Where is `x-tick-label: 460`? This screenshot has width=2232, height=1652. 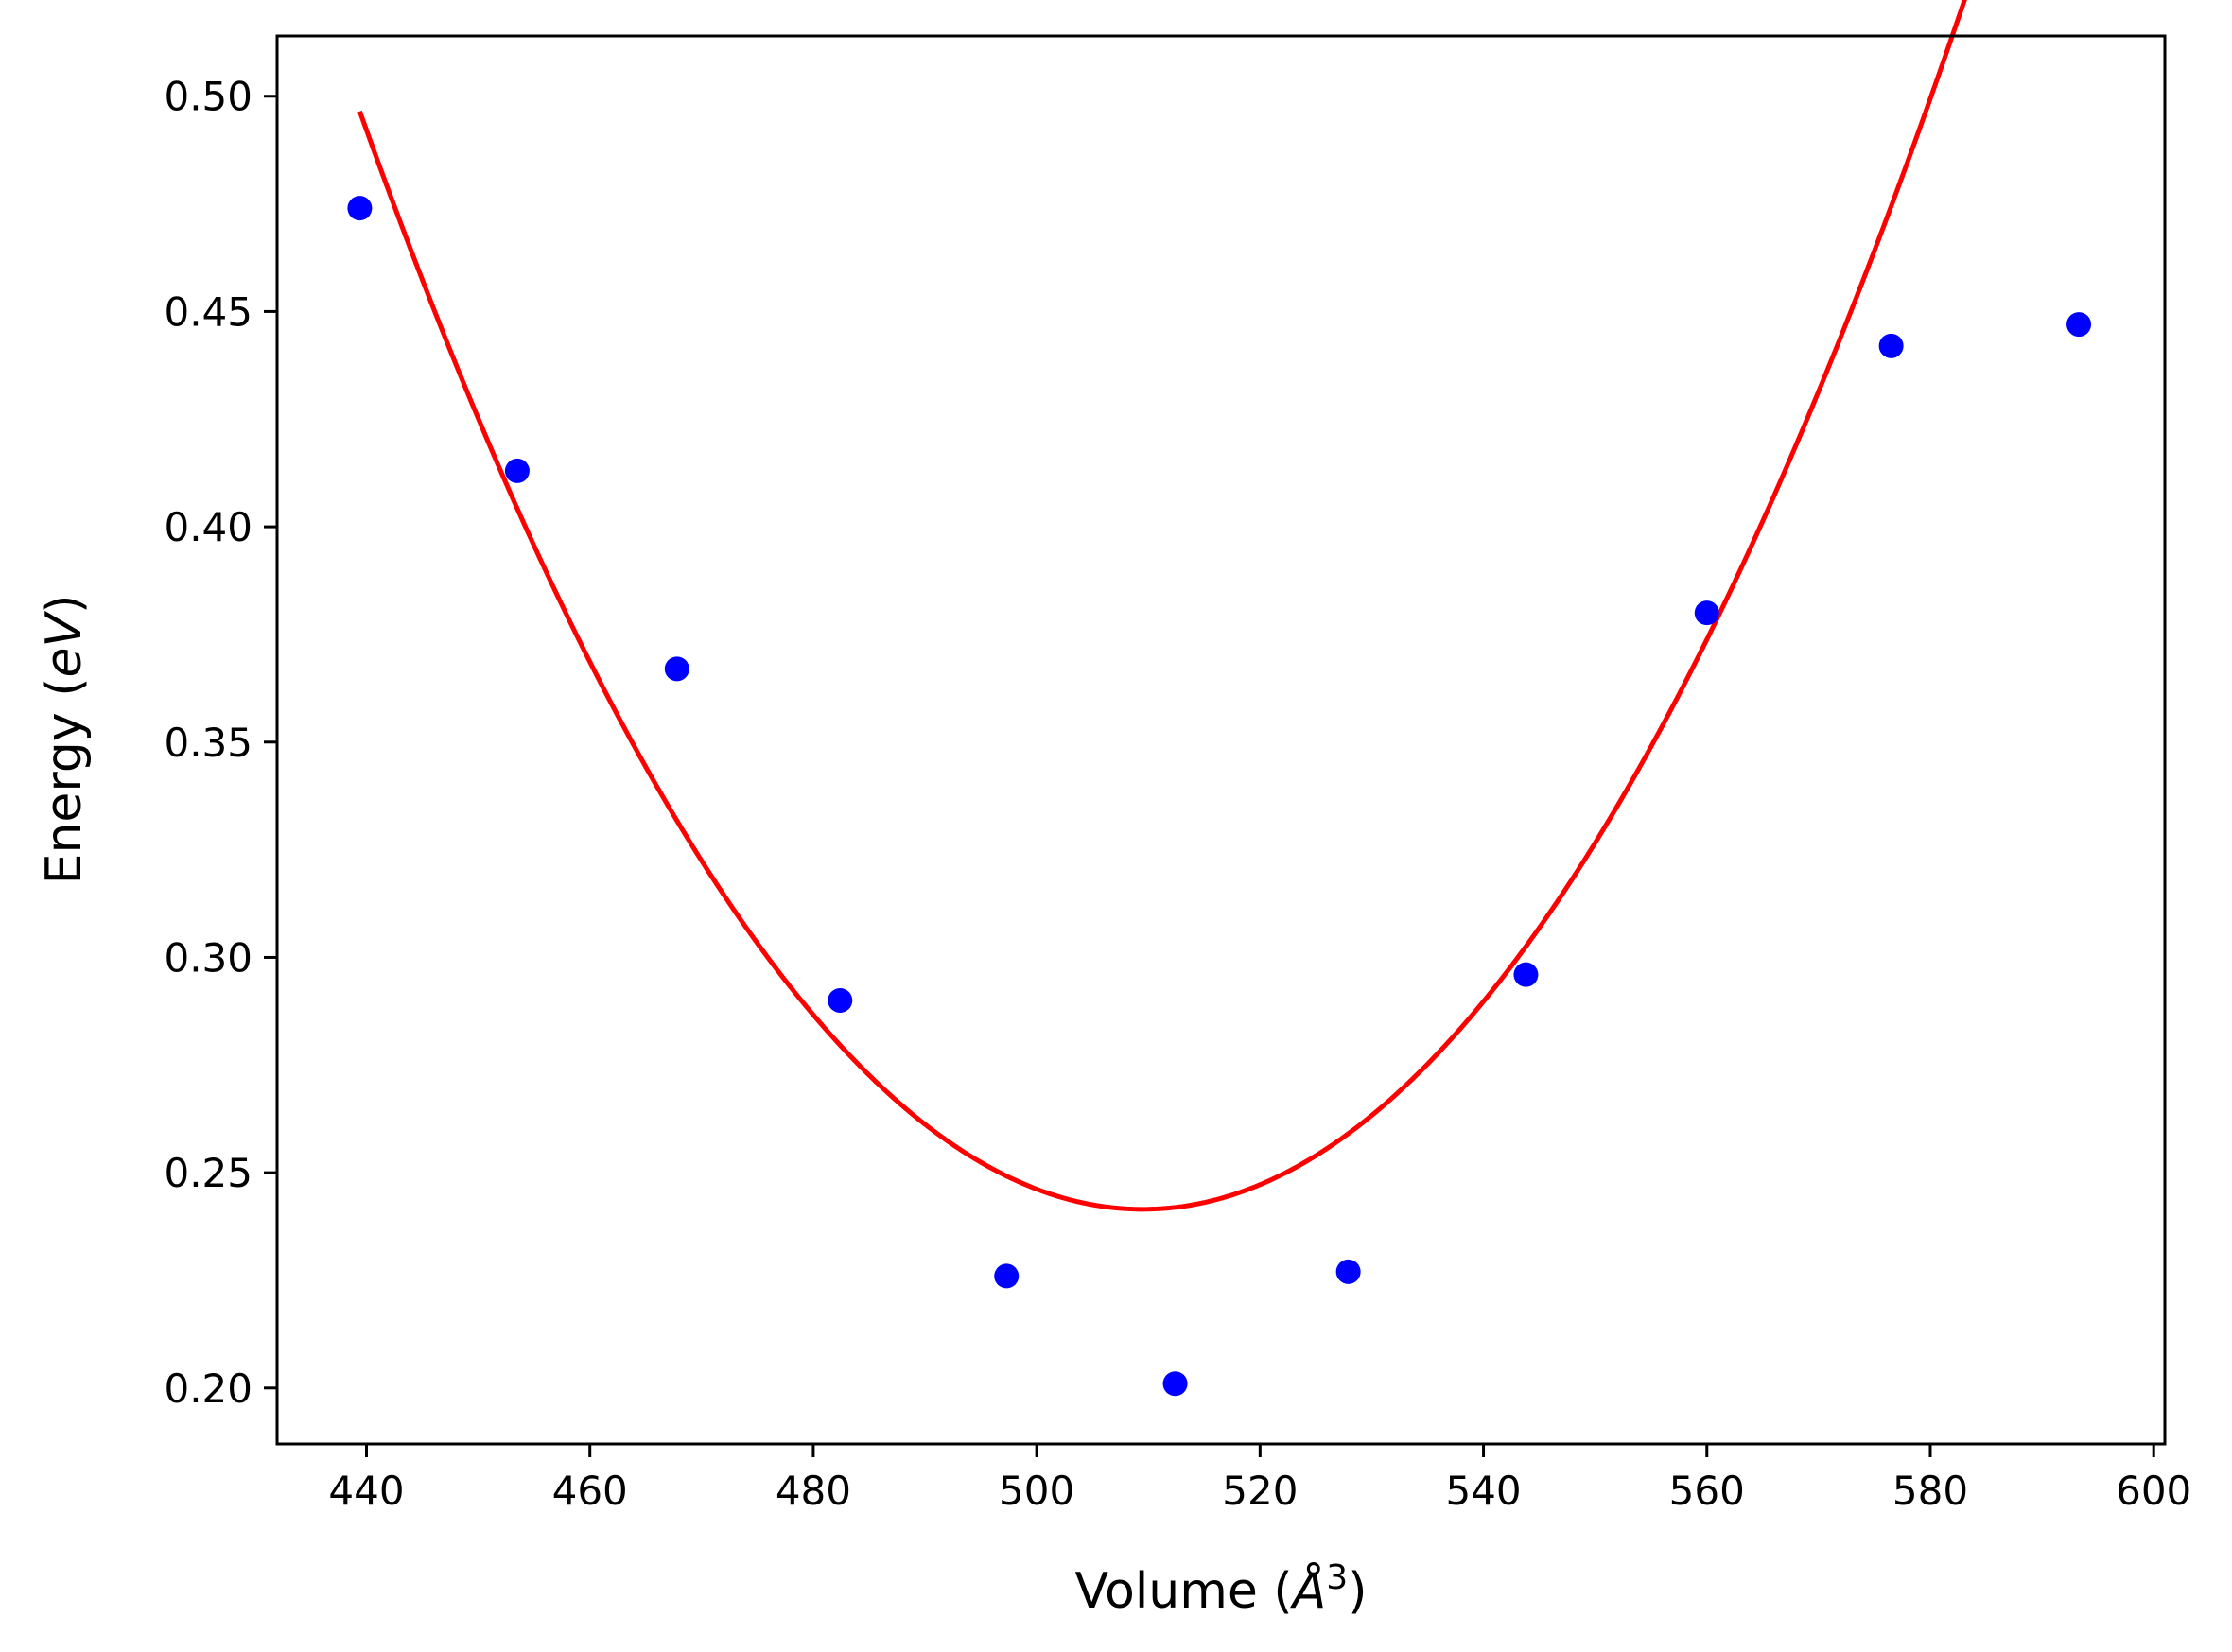 x-tick-label: 460 is located at coordinates (590, 1491).